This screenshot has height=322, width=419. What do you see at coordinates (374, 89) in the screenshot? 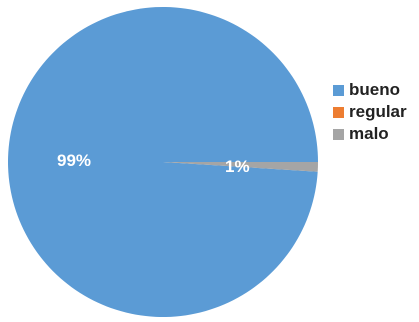
I see `legend-label-bueno: bueno` at bounding box center [374, 89].